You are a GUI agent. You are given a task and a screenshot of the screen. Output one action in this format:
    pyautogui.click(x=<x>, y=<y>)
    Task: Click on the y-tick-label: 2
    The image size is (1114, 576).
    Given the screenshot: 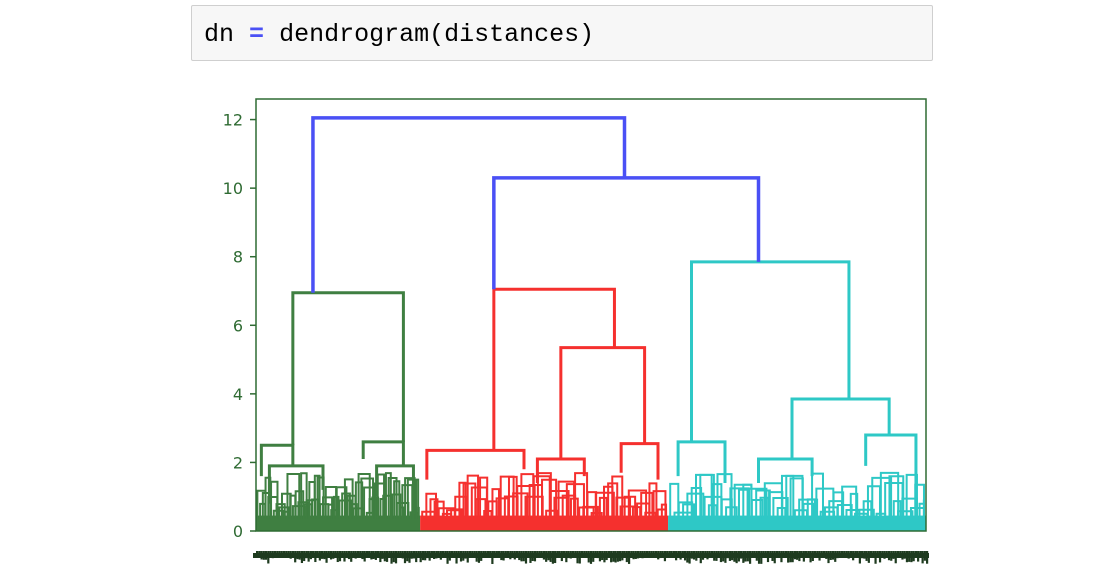 What is the action you would take?
    pyautogui.click(x=238, y=462)
    